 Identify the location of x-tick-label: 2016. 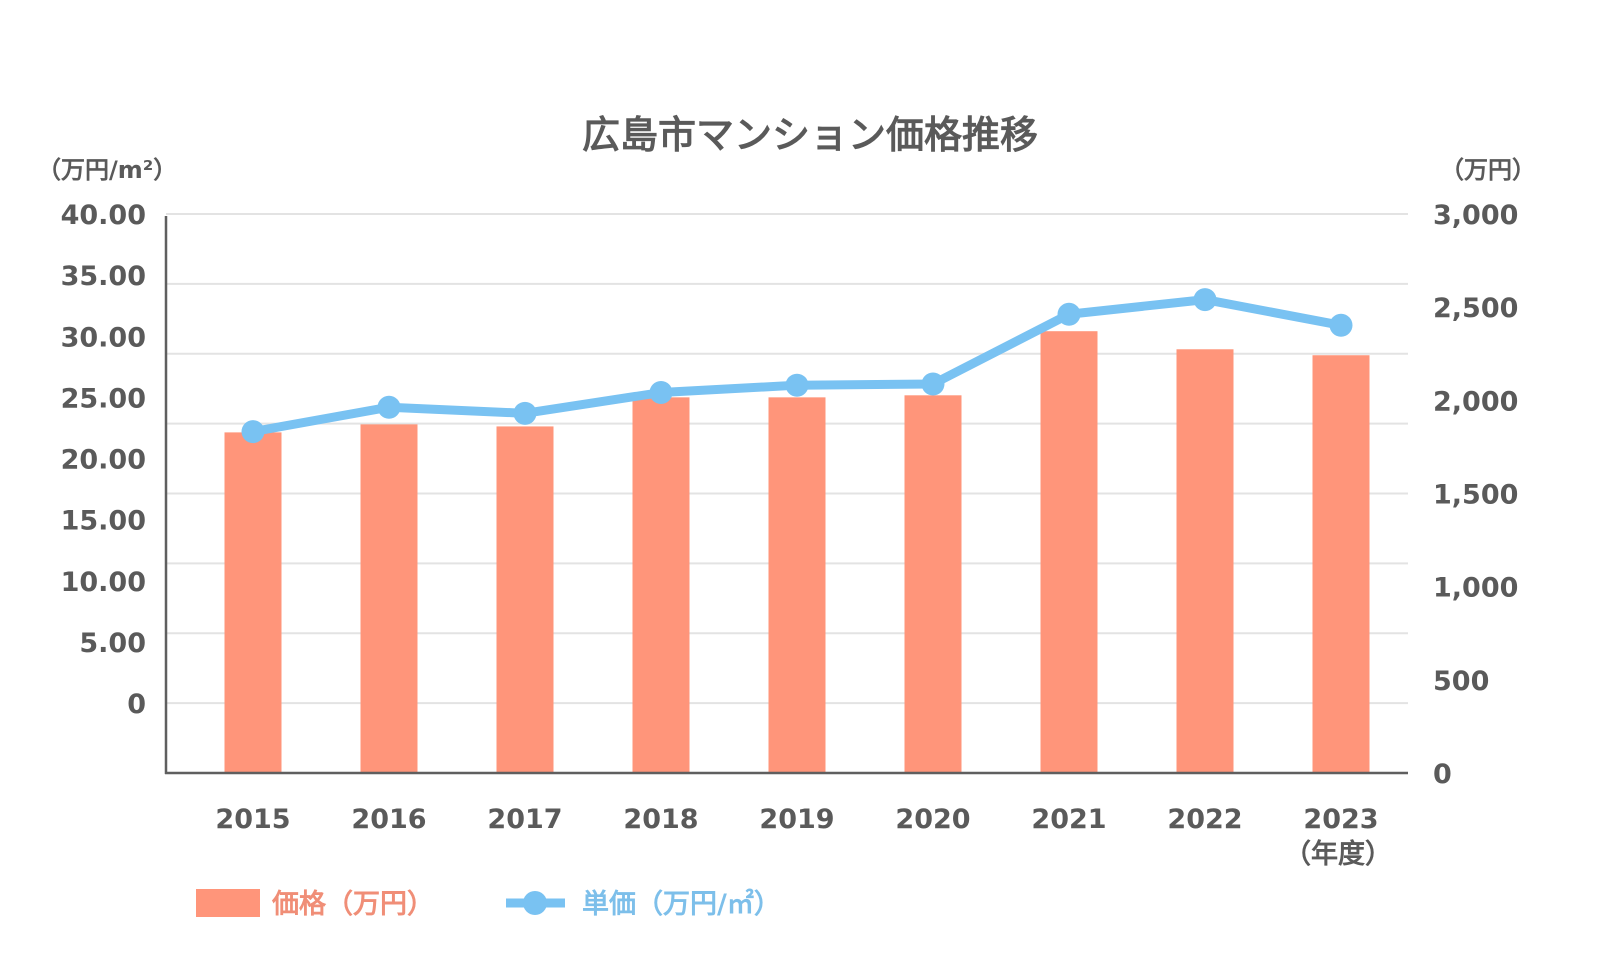
(388, 819).